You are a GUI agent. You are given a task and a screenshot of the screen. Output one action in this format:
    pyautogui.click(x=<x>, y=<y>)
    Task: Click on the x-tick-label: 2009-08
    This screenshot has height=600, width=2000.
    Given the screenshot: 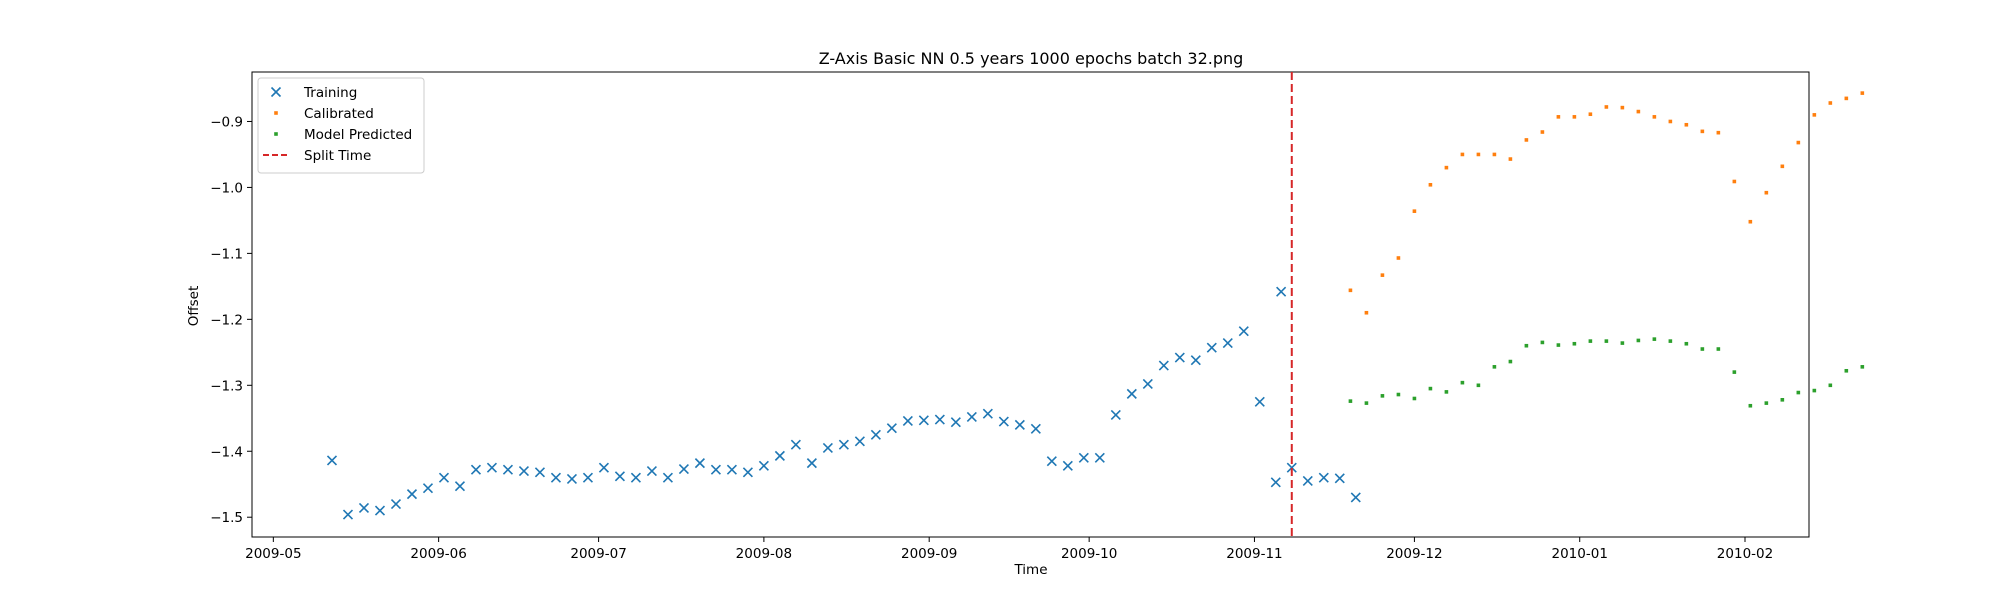 What is the action you would take?
    pyautogui.click(x=764, y=554)
    